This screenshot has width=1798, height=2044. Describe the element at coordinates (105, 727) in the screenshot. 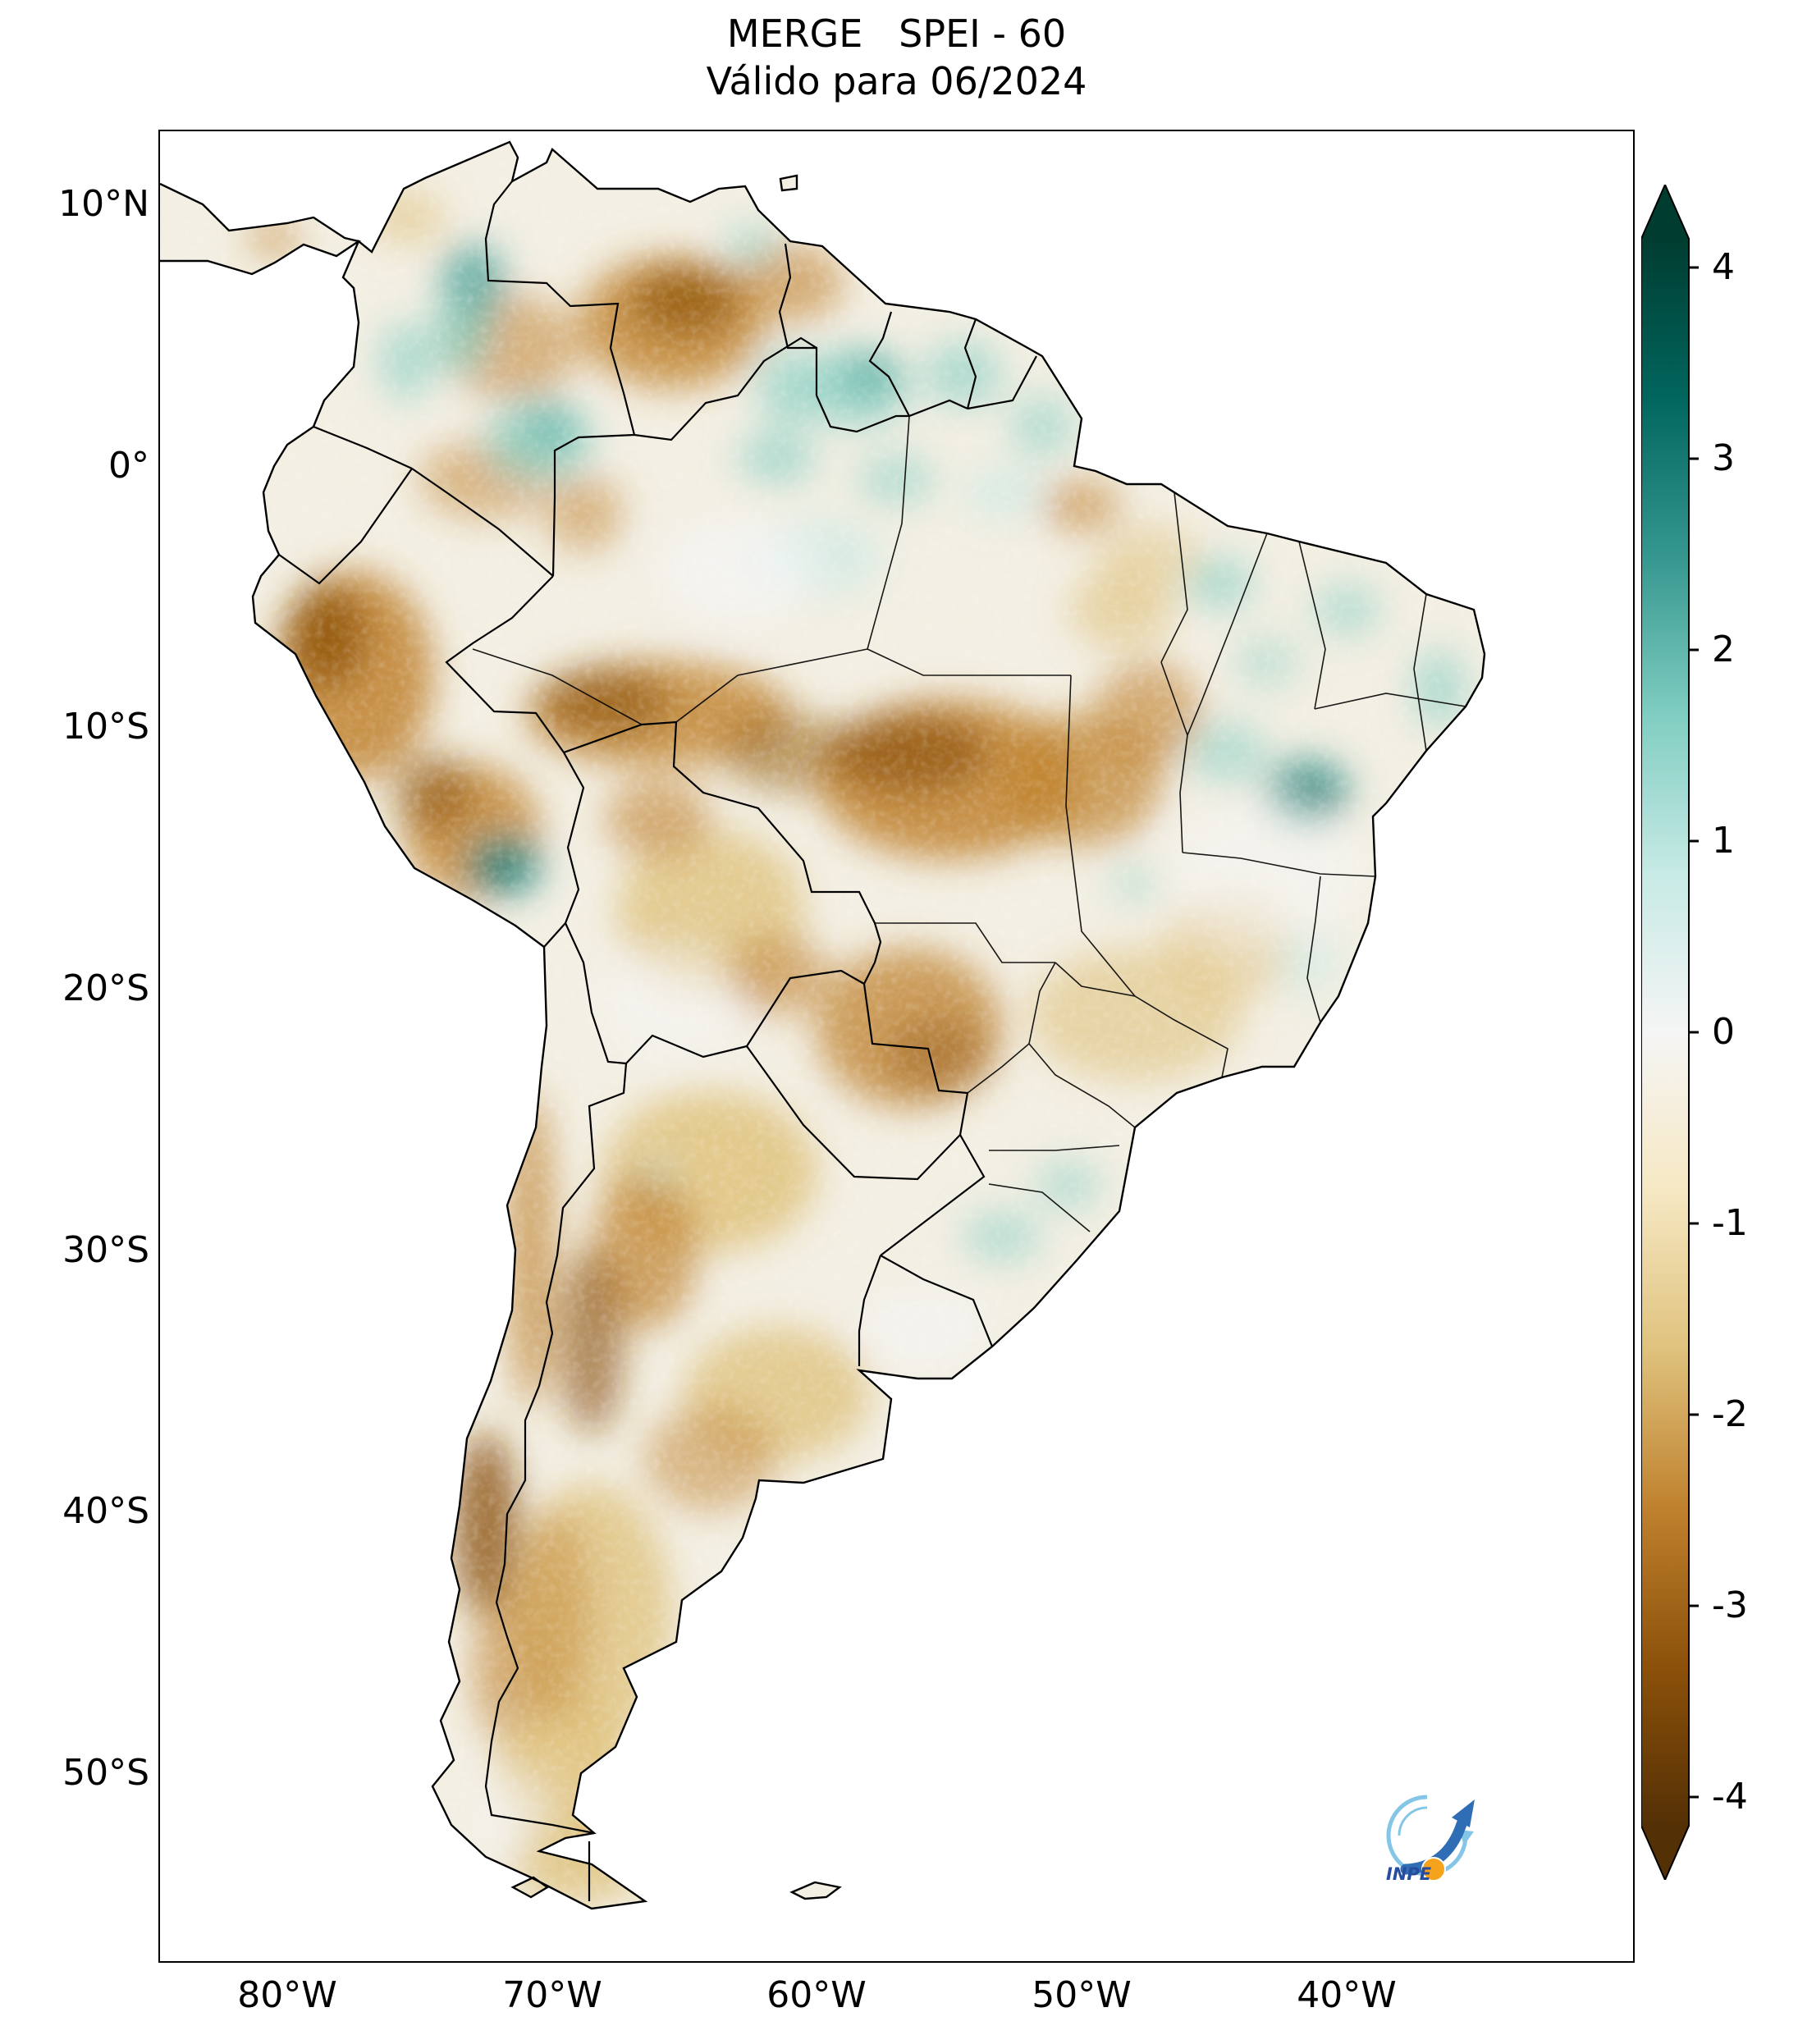

I see `y-tick-10S: 10°S` at that location.